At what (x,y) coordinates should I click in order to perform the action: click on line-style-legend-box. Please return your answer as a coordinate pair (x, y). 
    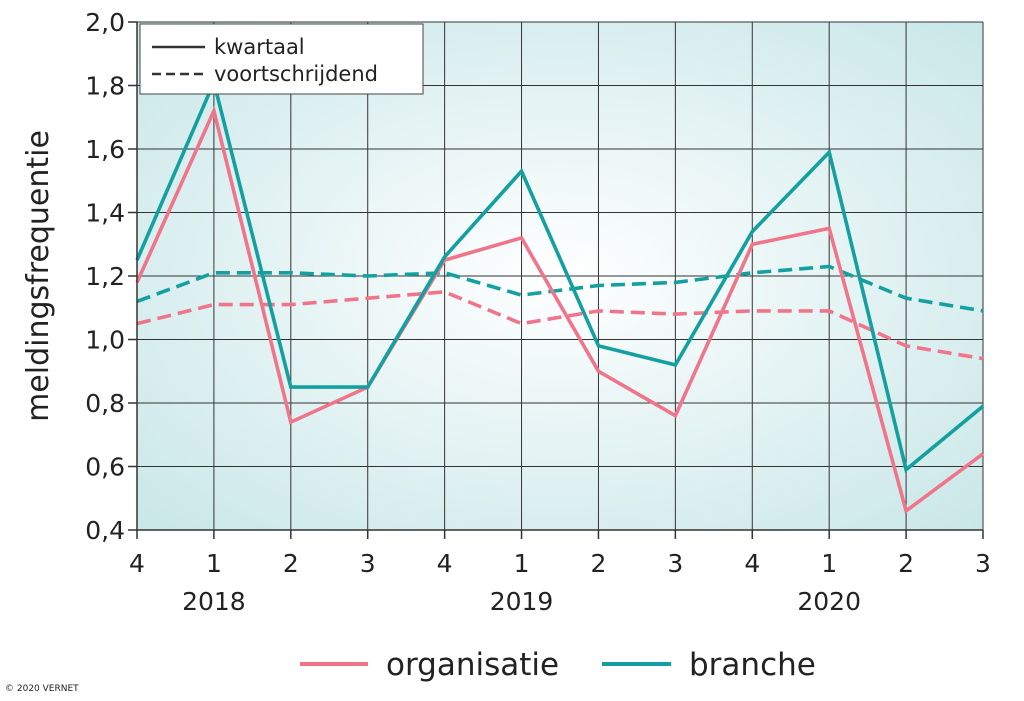
    Looking at the image, I should click on (281, 59).